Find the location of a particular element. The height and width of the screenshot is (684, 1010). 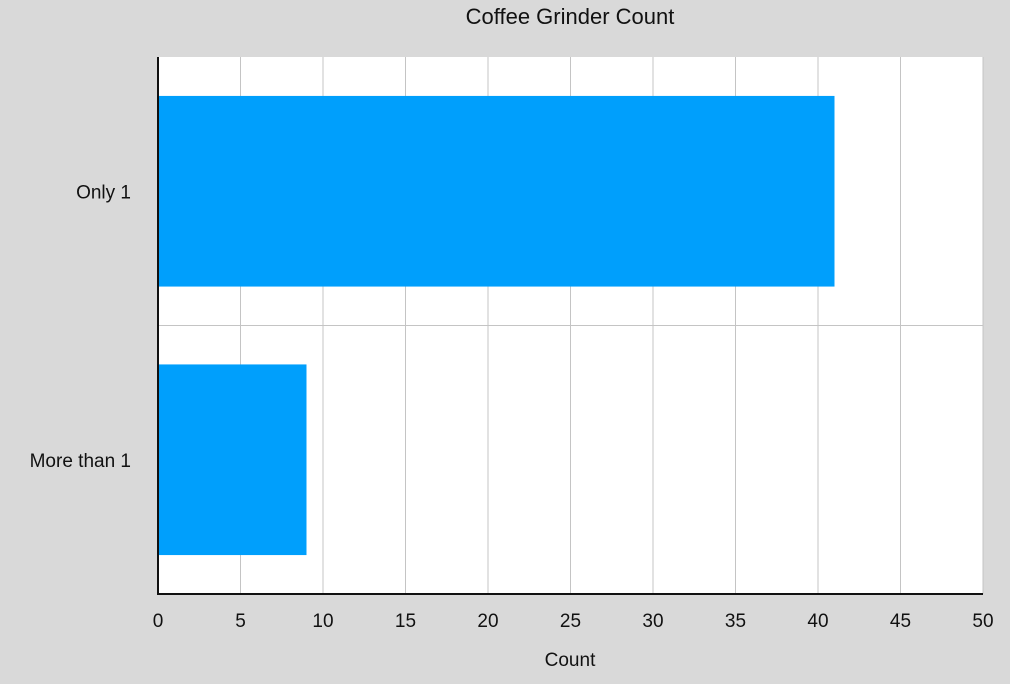

x-tick-label: 25 is located at coordinates (570, 621).